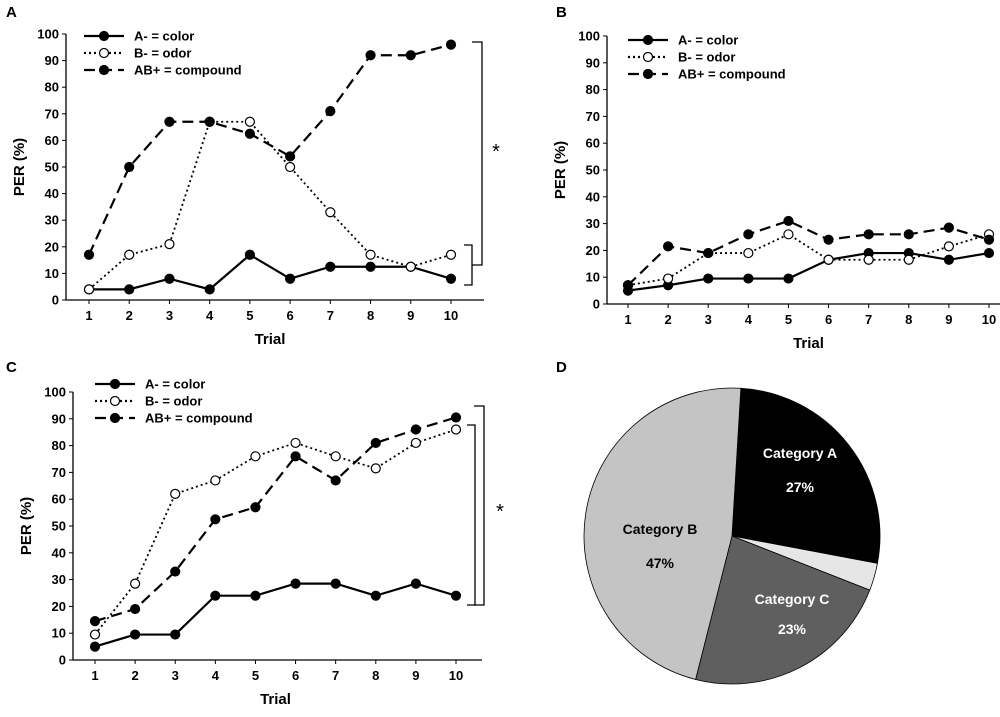 The height and width of the screenshot is (717, 1000). What do you see at coordinates (62, 660) in the screenshot?
I see `y-tick-label: 0` at bounding box center [62, 660].